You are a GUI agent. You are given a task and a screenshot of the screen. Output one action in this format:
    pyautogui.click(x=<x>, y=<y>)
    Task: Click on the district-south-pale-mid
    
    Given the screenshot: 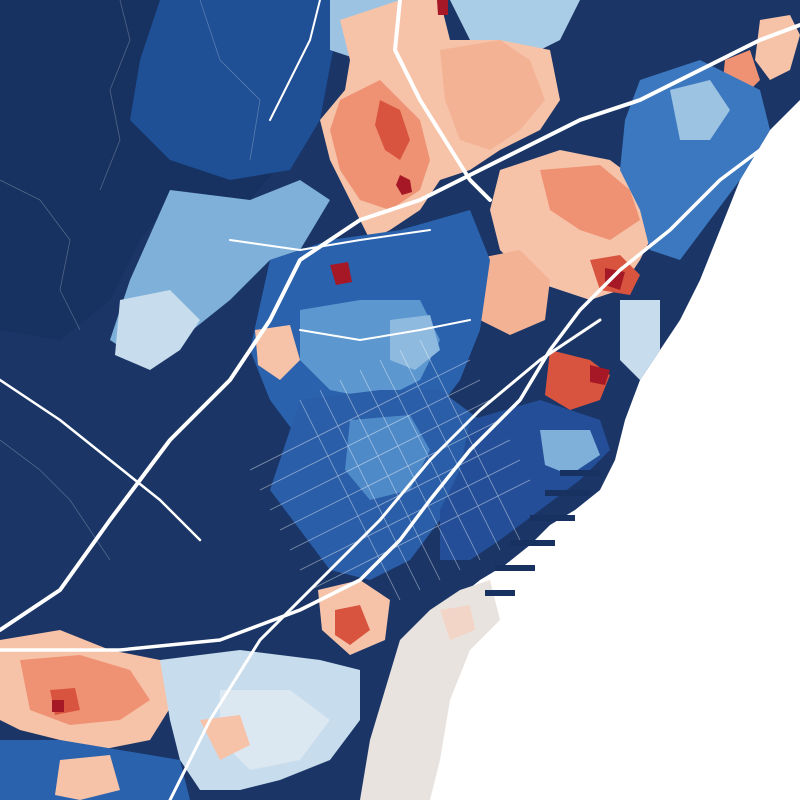 What is the action you would take?
    pyautogui.click(x=225, y=737)
    